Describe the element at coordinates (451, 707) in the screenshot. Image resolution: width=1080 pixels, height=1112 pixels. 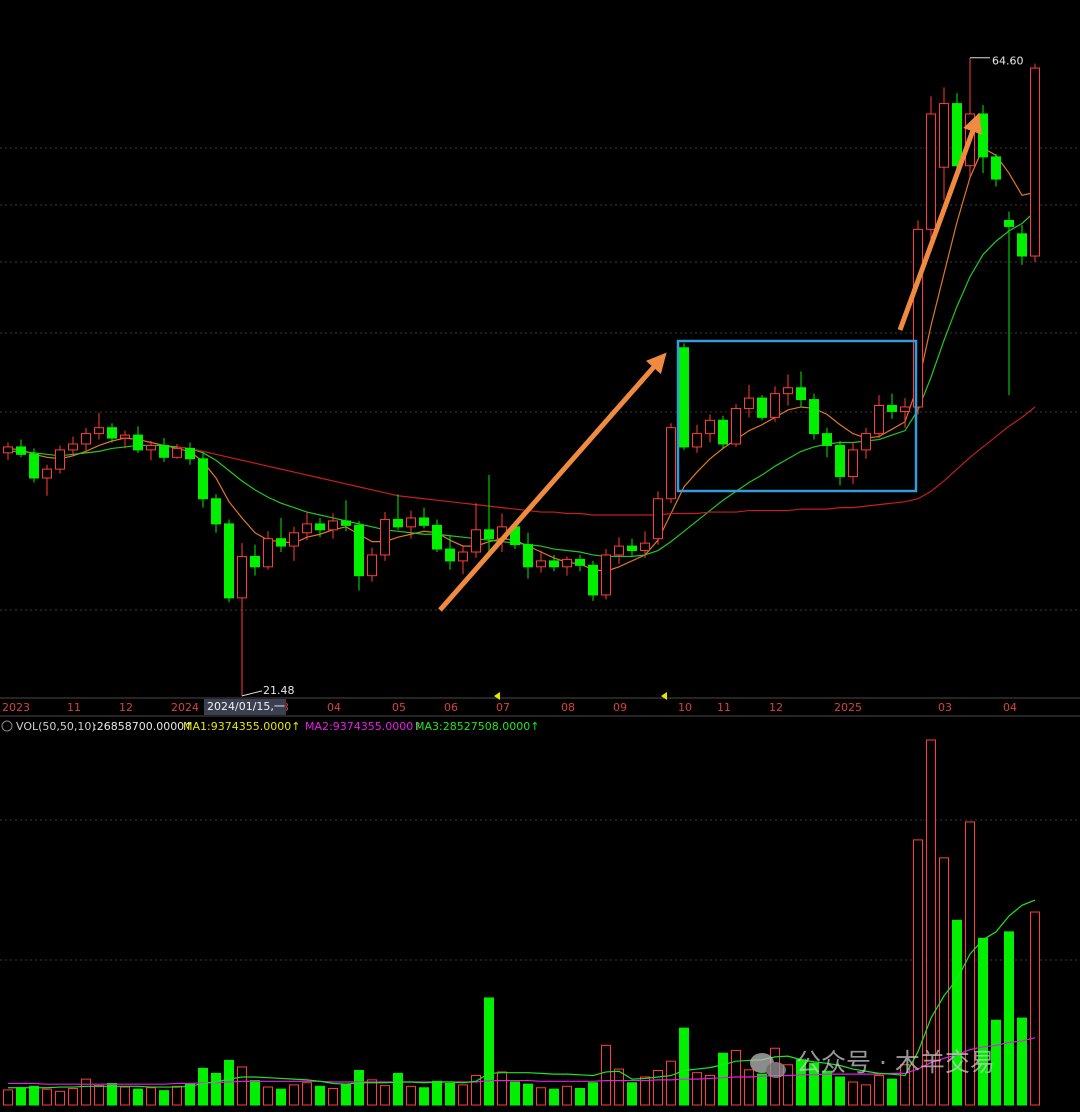
I see `x-tick-label: 06` at that location.